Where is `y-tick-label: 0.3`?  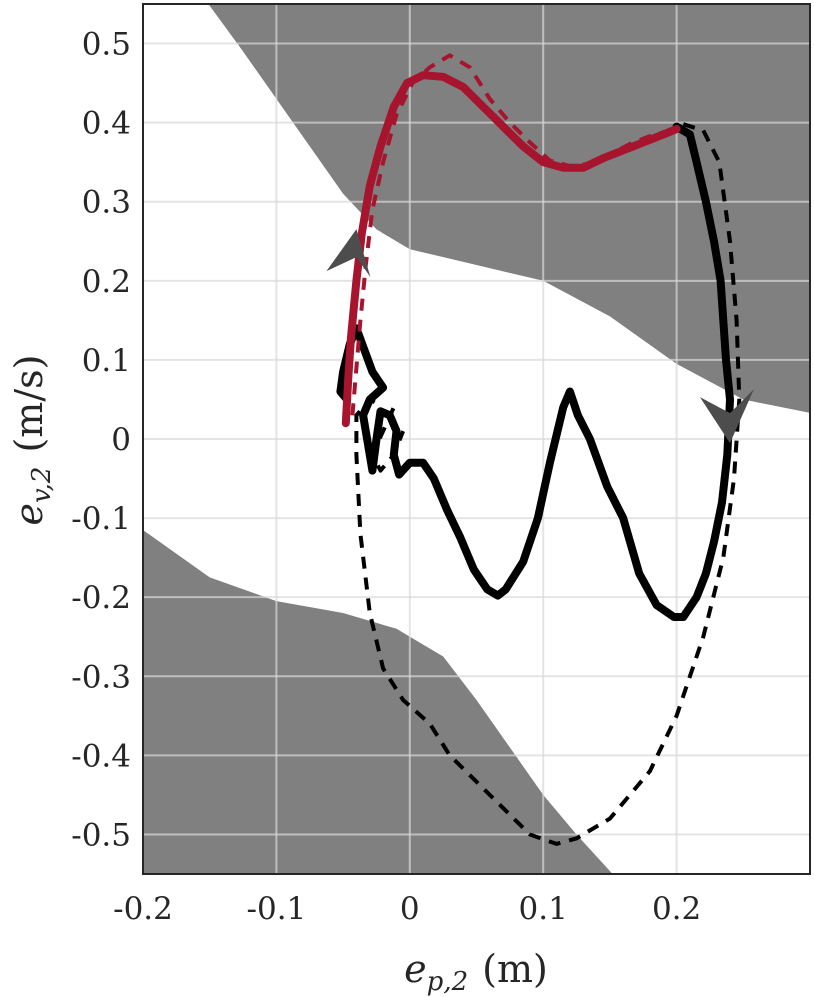
y-tick-label: 0.3 is located at coordinates (106, 203).